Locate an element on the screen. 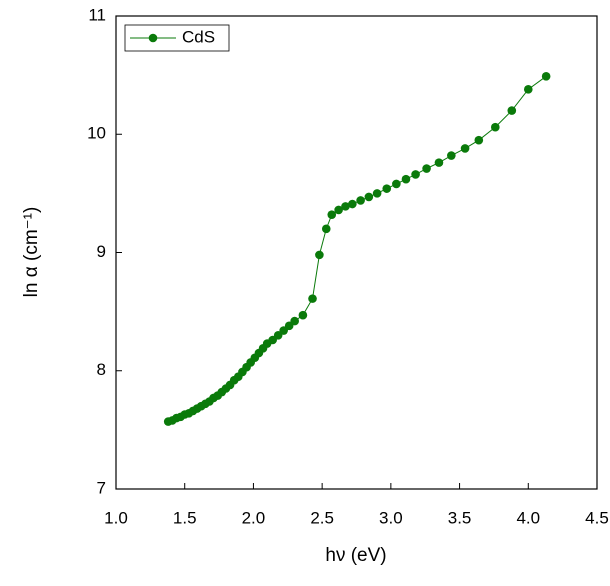  x-tick-label: 2.0 is located at coordinates (254, 517).